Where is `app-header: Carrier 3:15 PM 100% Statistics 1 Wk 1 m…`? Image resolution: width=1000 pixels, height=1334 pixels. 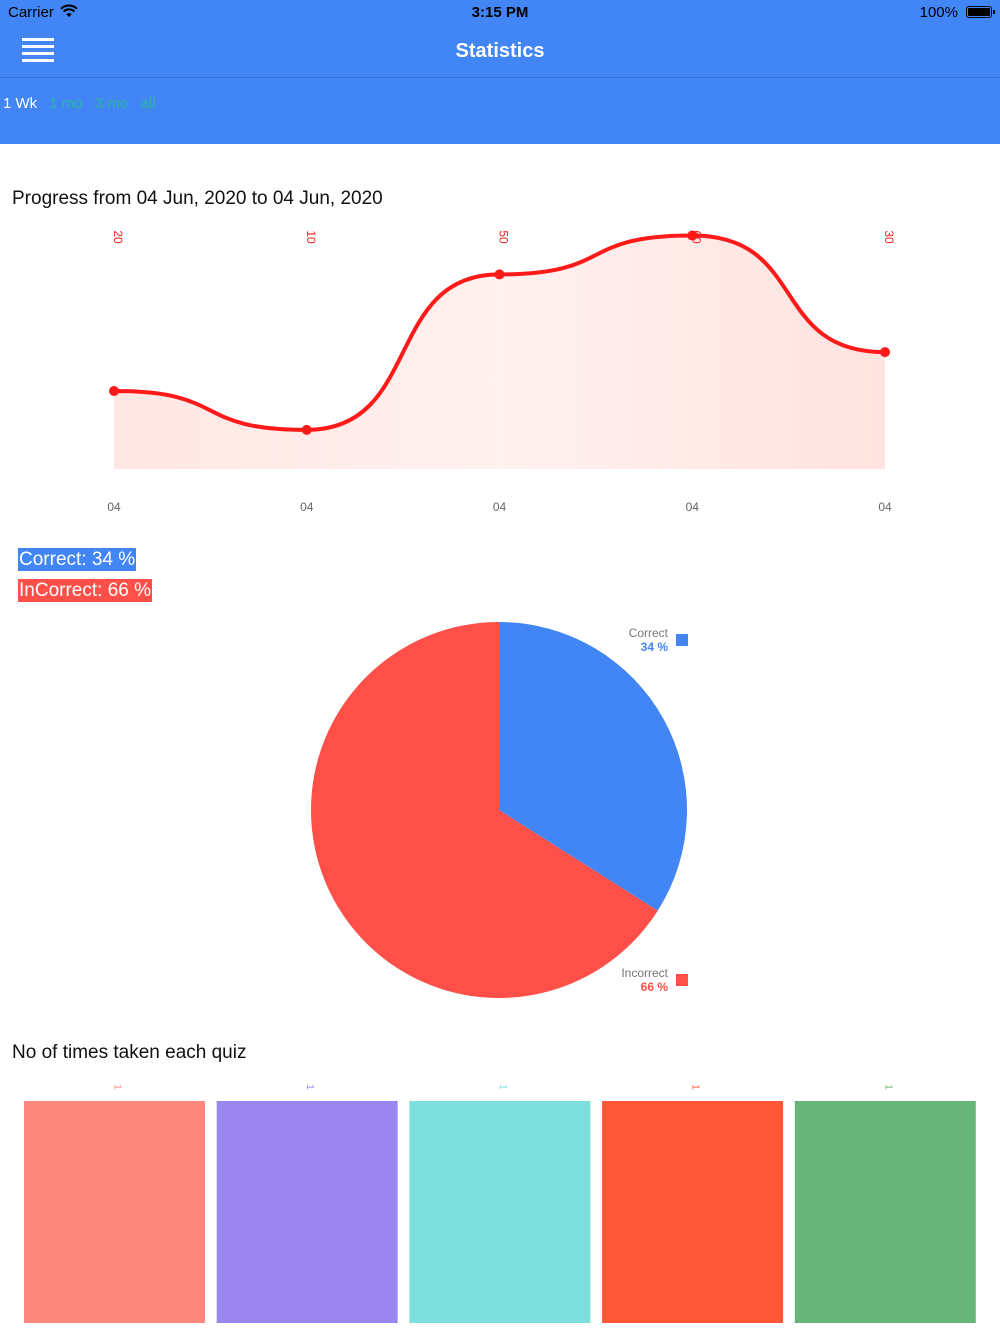
app-header: Carrier 3:15 PM 100% Statistics 1 Wk 1 m… is located at coordinates (500, 72).